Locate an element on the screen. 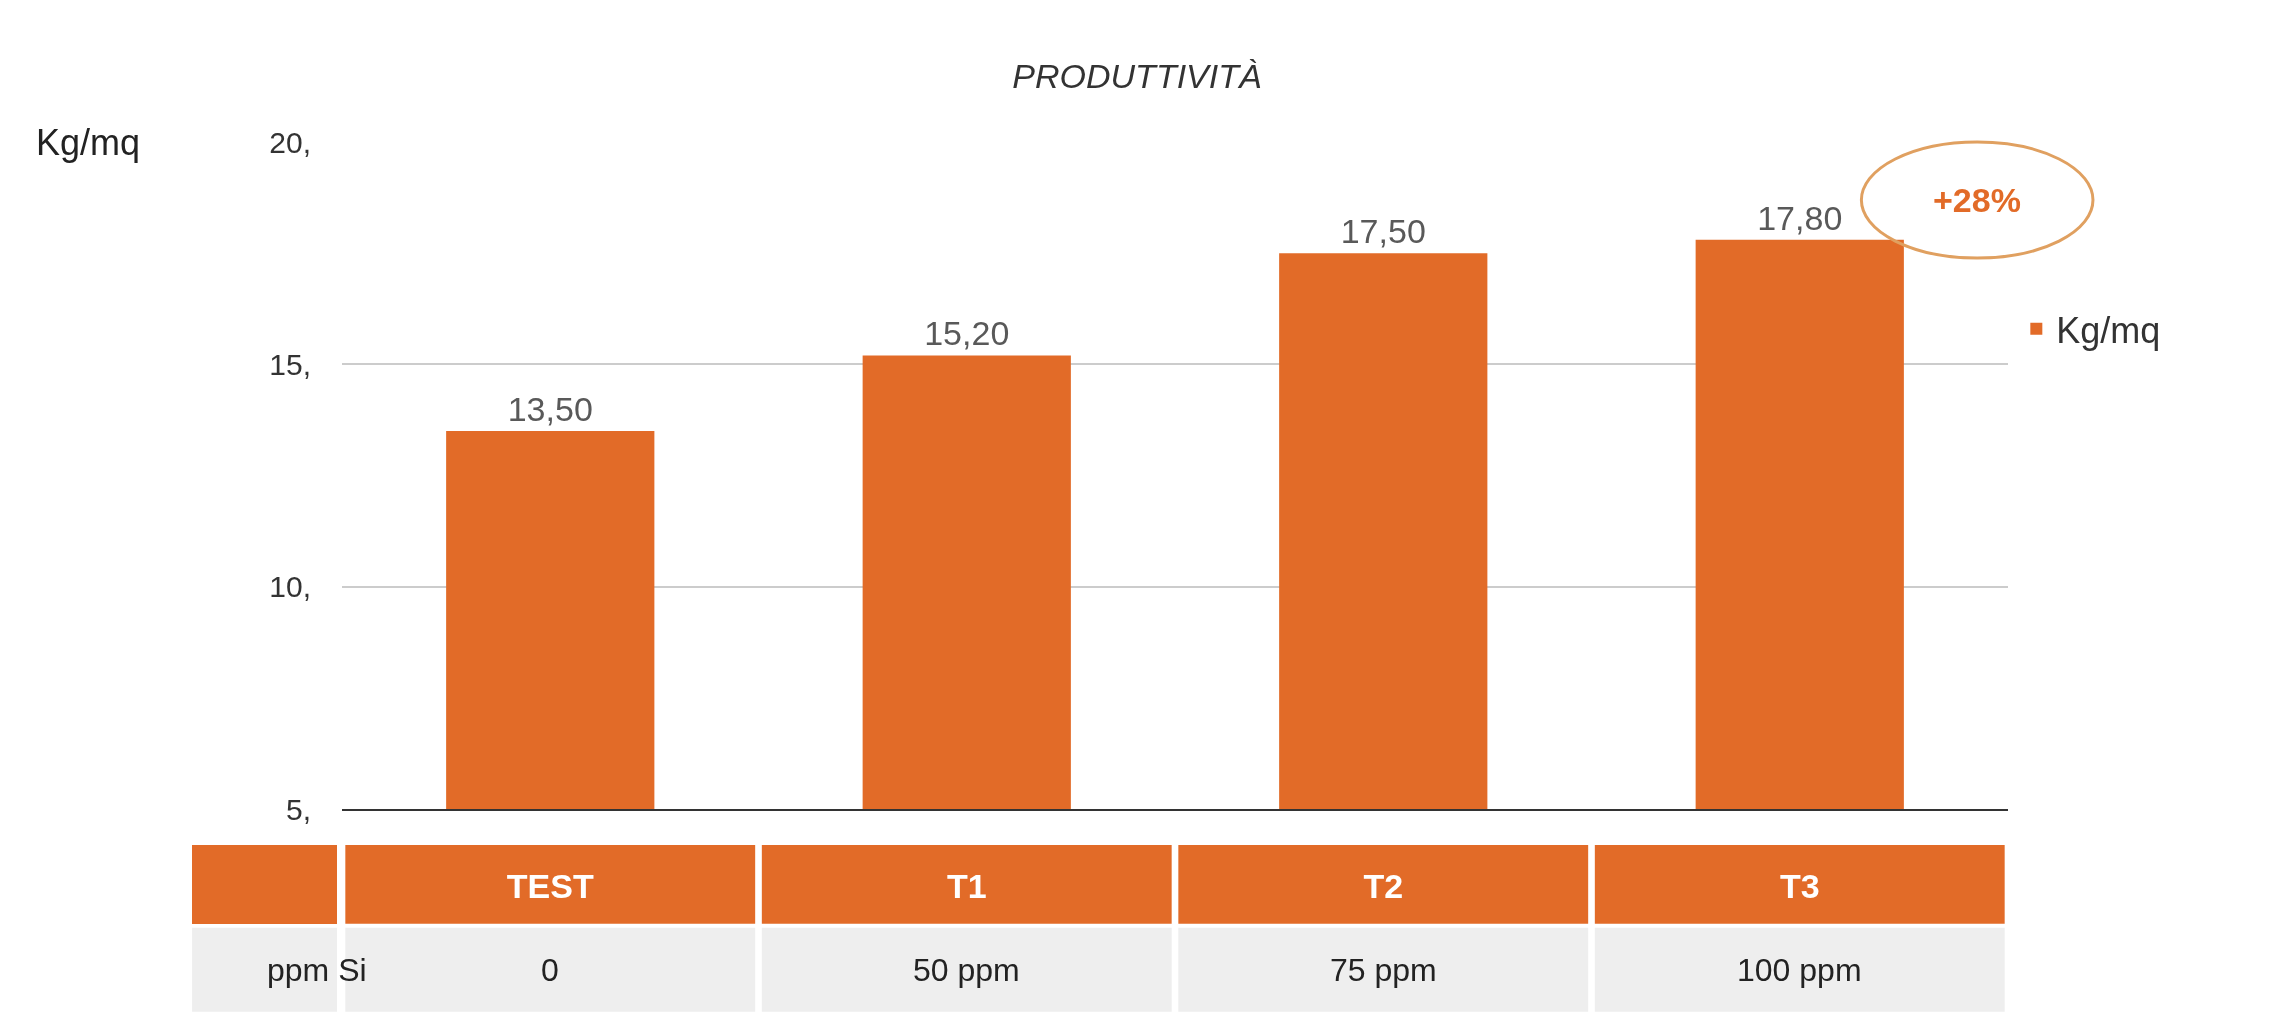  text: 0 is located at coordinates (550, 970).